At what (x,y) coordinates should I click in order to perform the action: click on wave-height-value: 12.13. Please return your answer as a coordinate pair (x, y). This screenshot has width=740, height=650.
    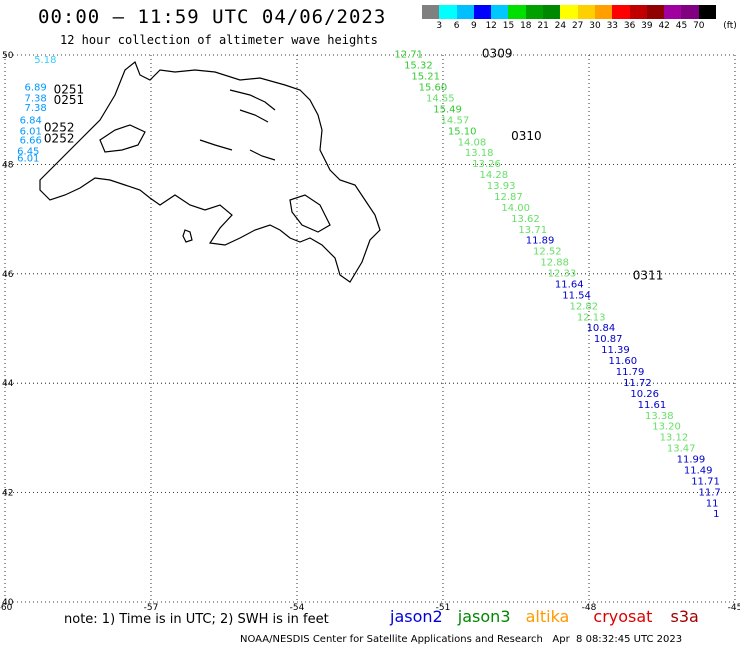
    Looking at the image, I should click on (591, 317).